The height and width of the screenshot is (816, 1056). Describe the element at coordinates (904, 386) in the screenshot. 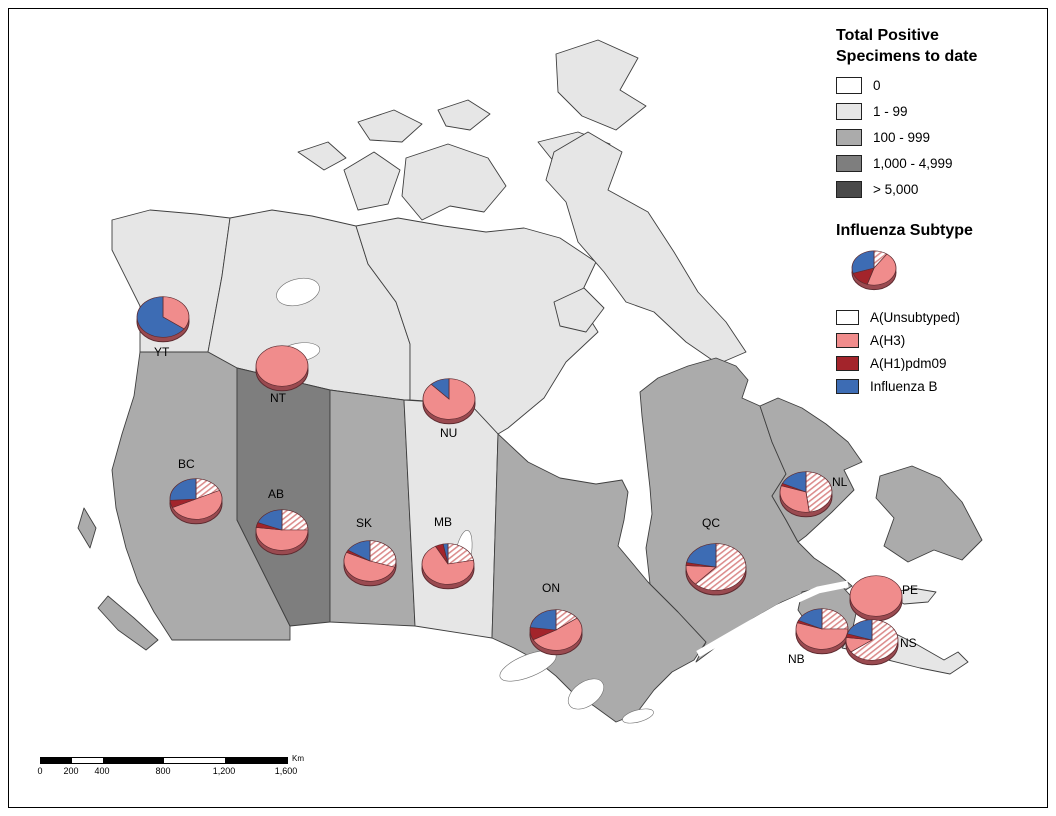

I see `subtype-label-influenza-b: Influenza B` at that location.